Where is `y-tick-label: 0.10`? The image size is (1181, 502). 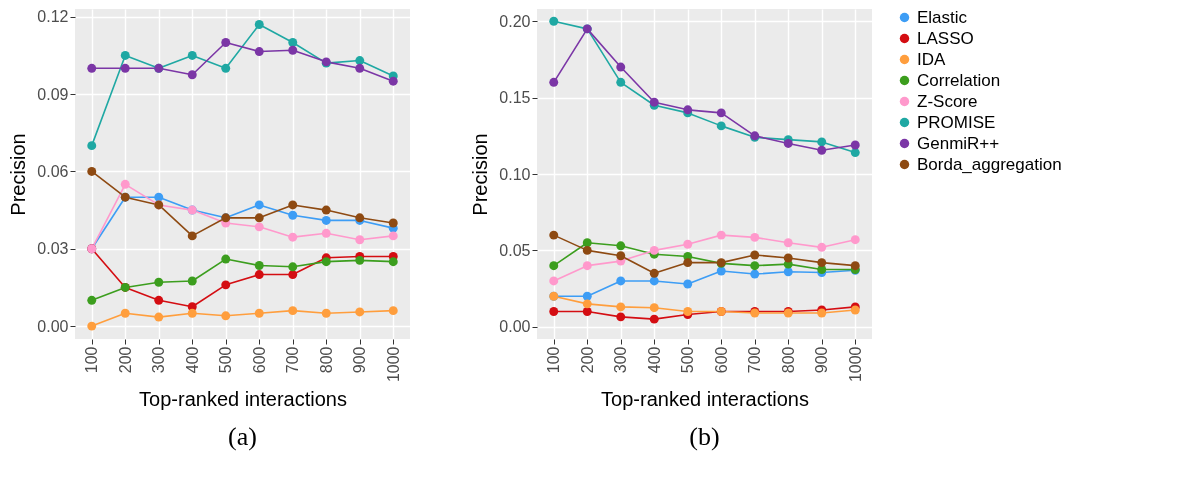
y-tick-label: 0.10 is located at coordinates (515, 174).